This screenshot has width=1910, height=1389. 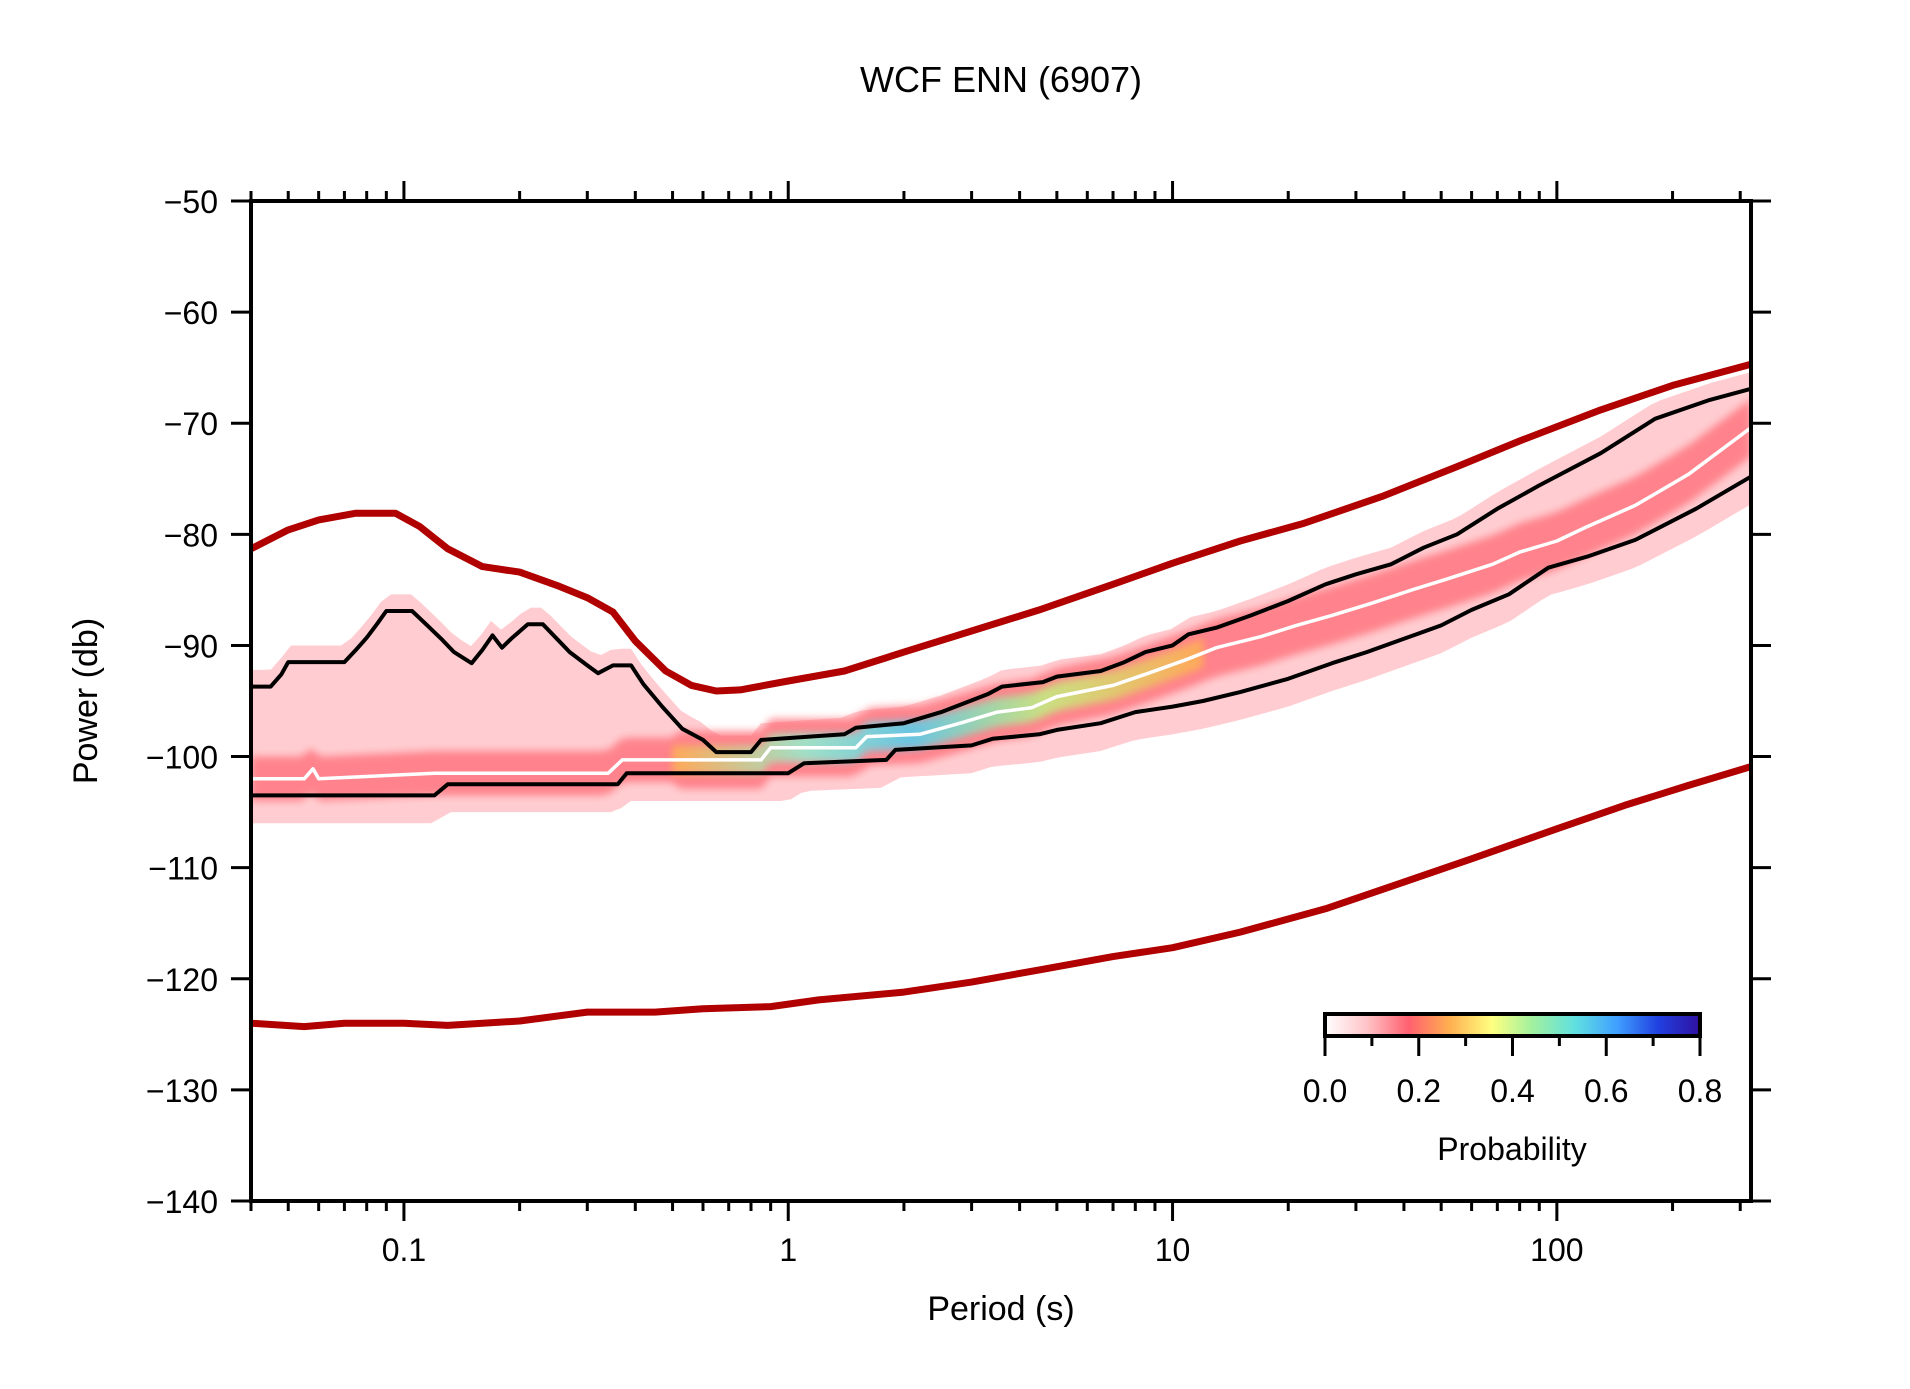 I want to click on colorbar-tick-label: 0.0, so click(x=1325, y=1091).